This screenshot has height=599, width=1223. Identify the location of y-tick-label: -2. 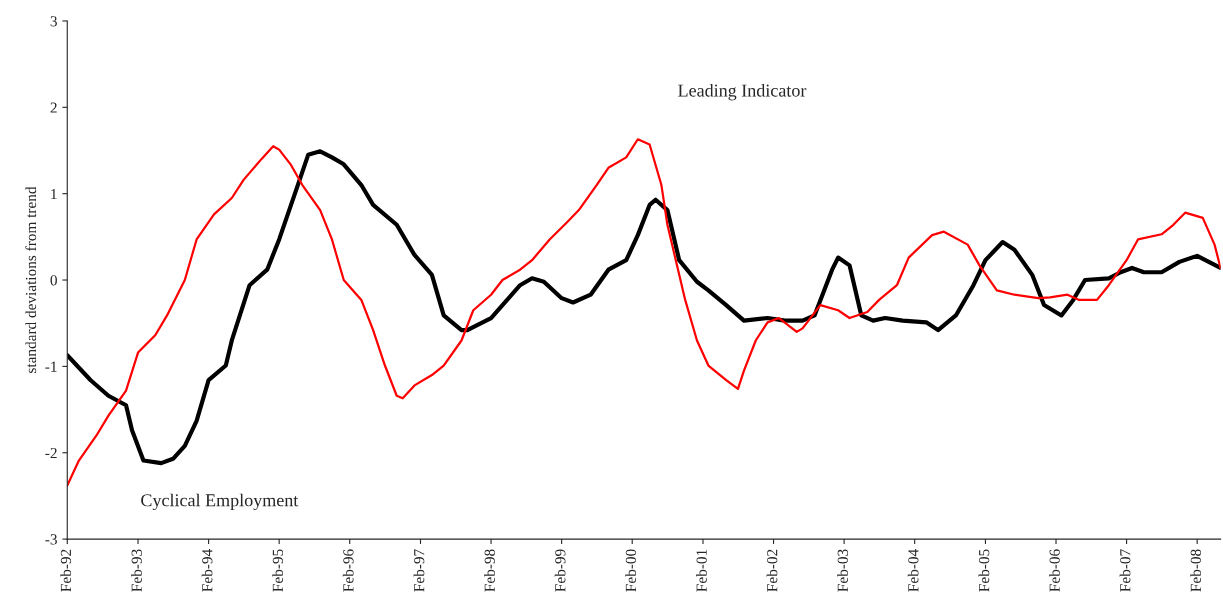
(51, 453).